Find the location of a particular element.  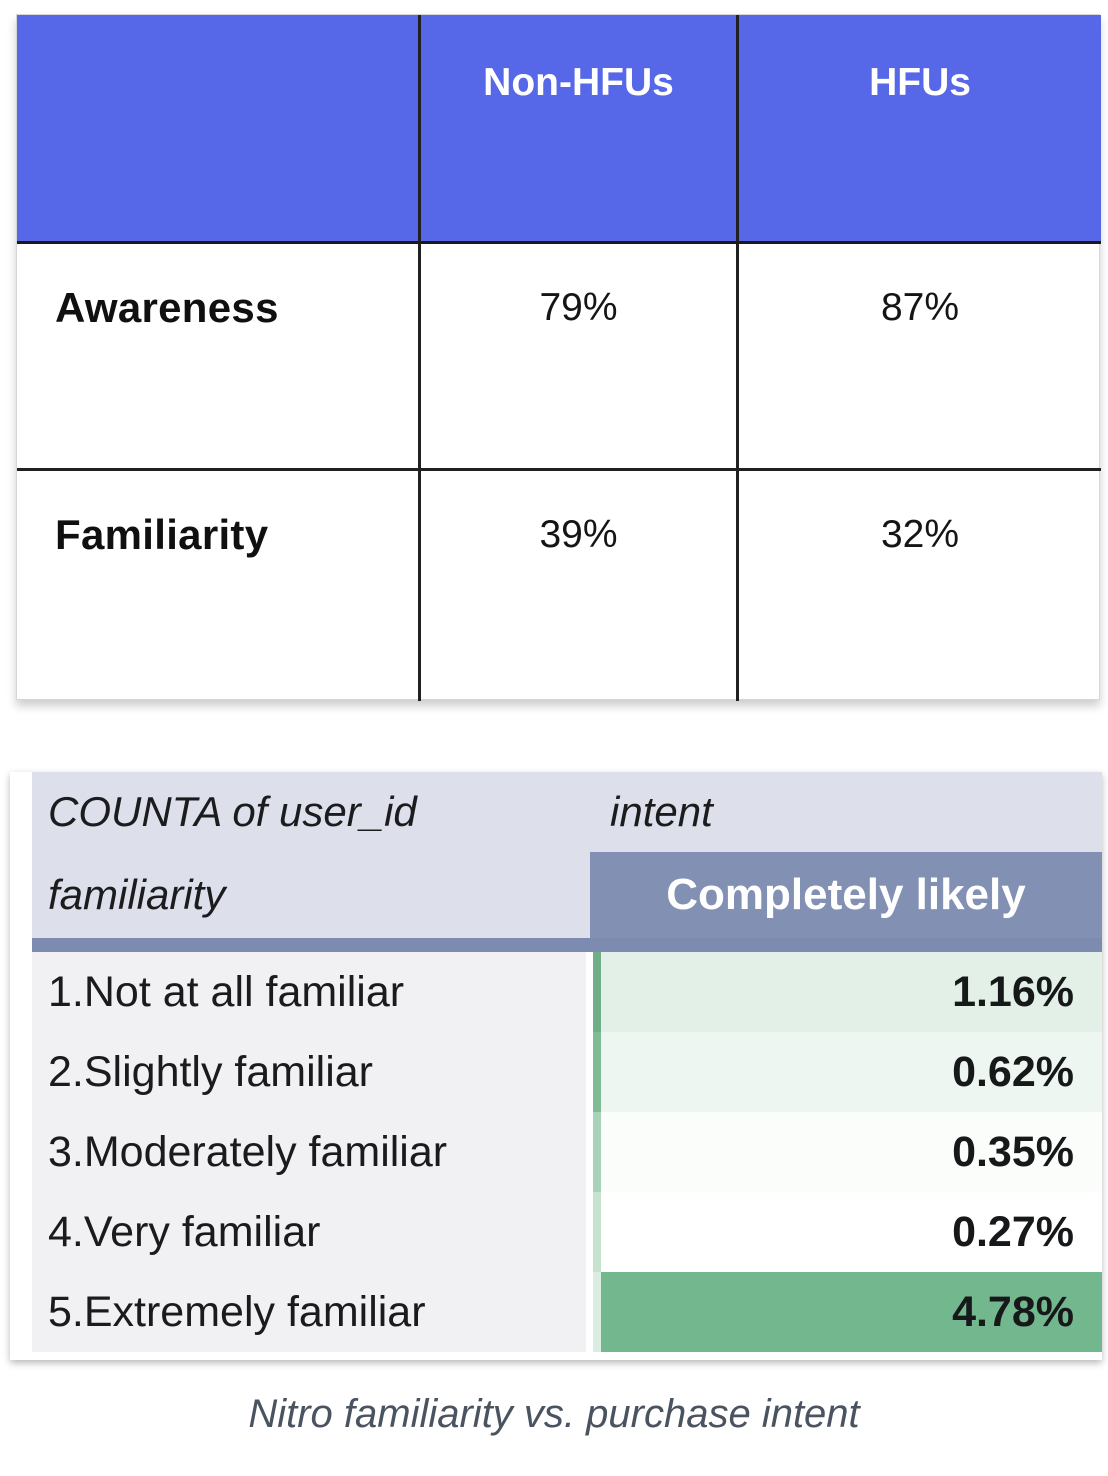

pivot-row-2: 2.Slightly familiar 0.62% is located at coordinates (567, 1072).